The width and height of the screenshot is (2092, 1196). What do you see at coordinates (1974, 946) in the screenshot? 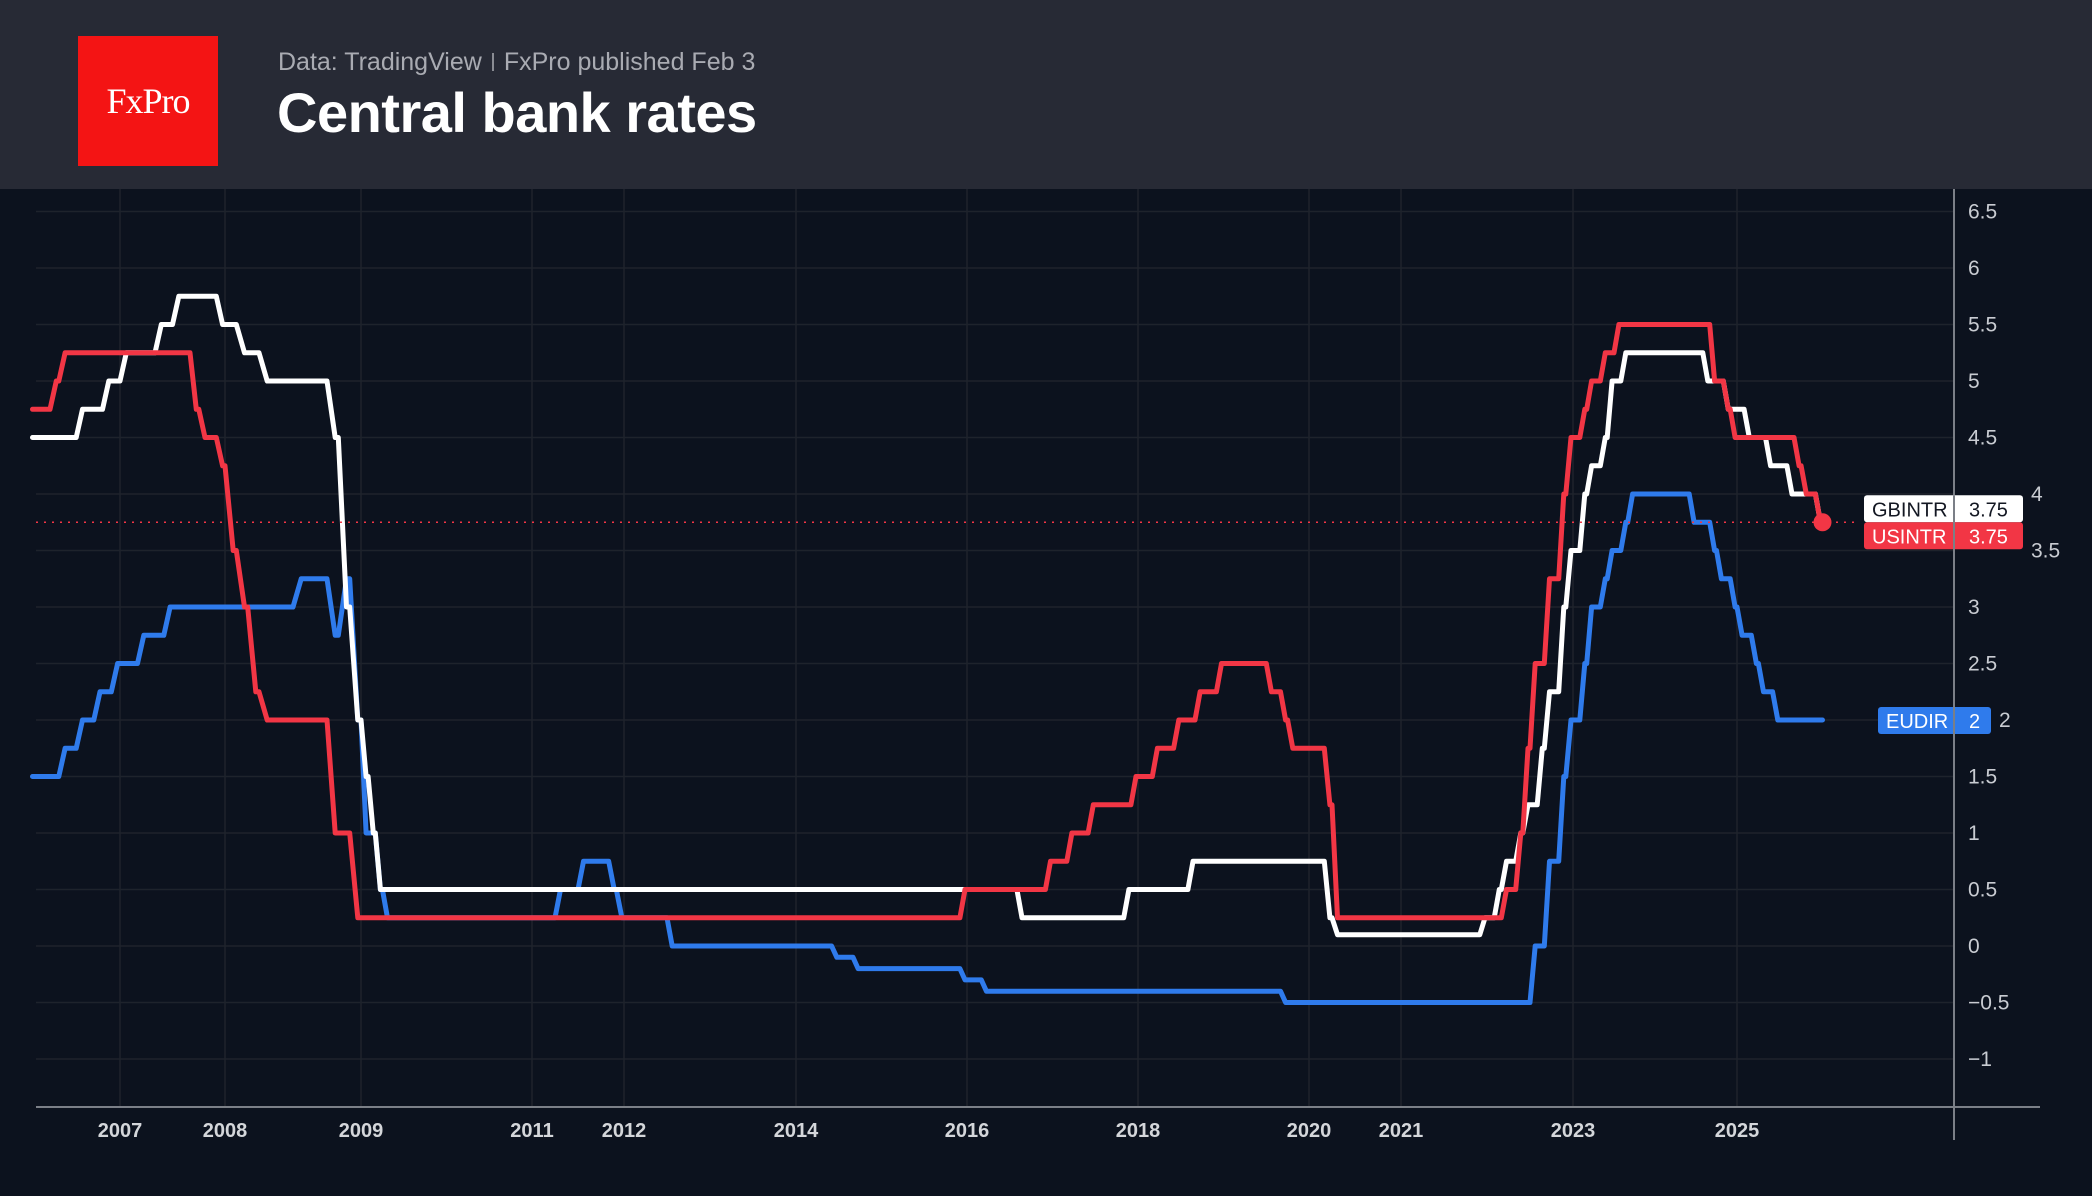
I see `y-tick-label: 0` at bounding box center [1974, 946].